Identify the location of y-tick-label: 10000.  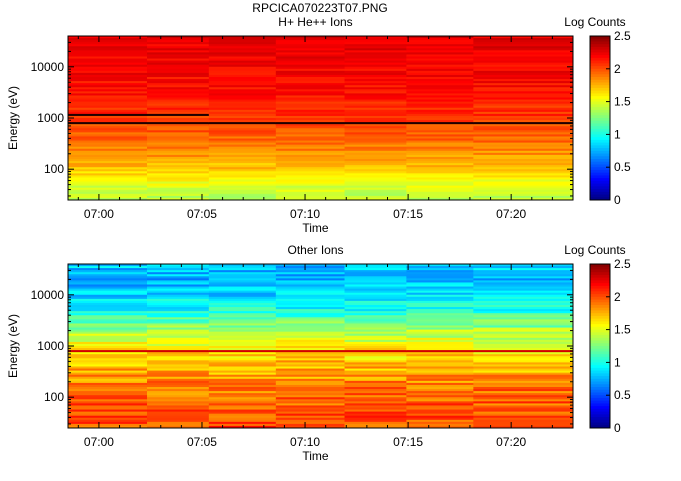
(48, 295).